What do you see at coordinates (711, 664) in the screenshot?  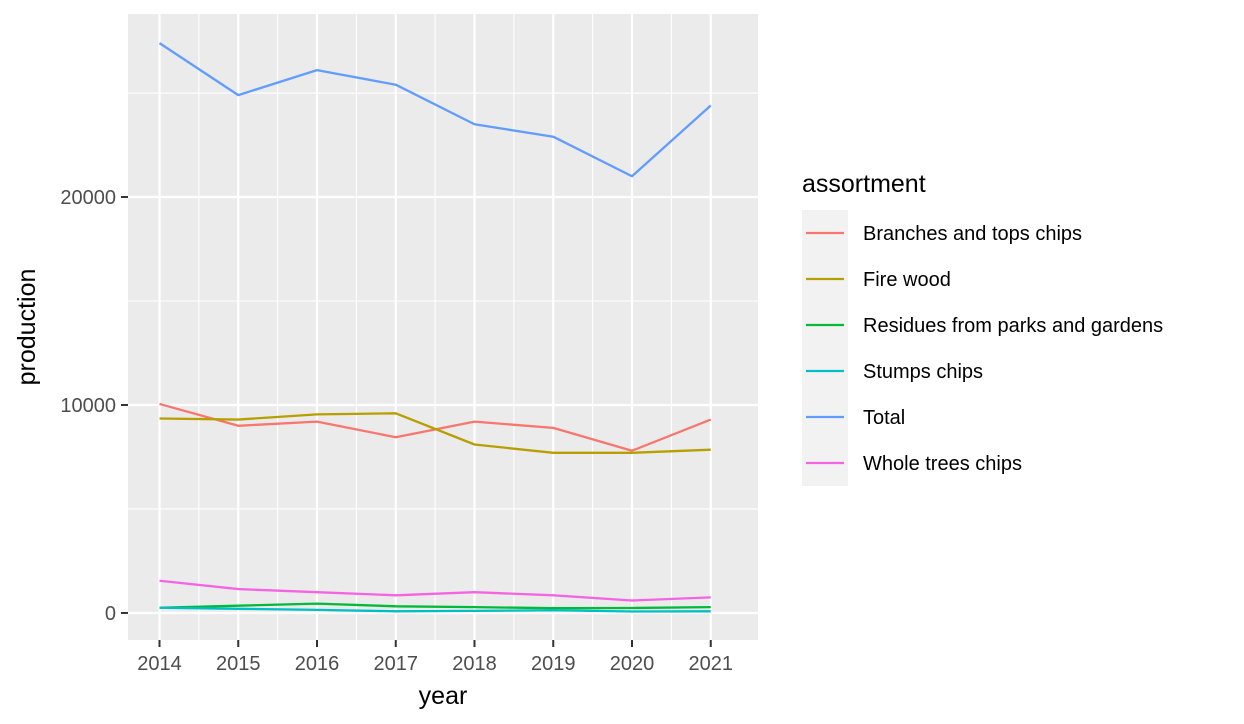 I see `x-tick-label: 2021` at bounding box center [711, 664].